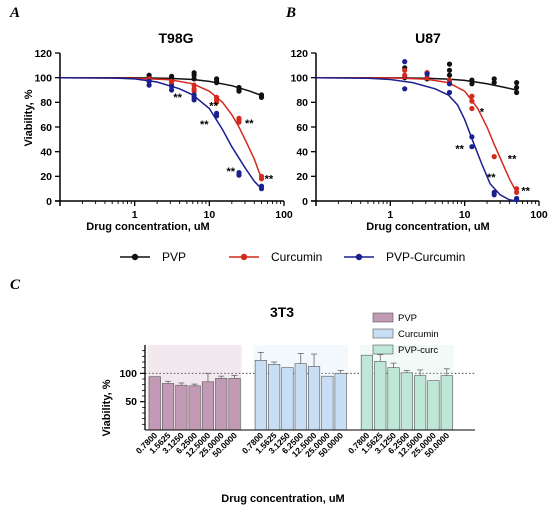 This screenshot has height=511, width=550. I want to click on x-axis-label-c: Drug concentration, uM, so click(282, 499).